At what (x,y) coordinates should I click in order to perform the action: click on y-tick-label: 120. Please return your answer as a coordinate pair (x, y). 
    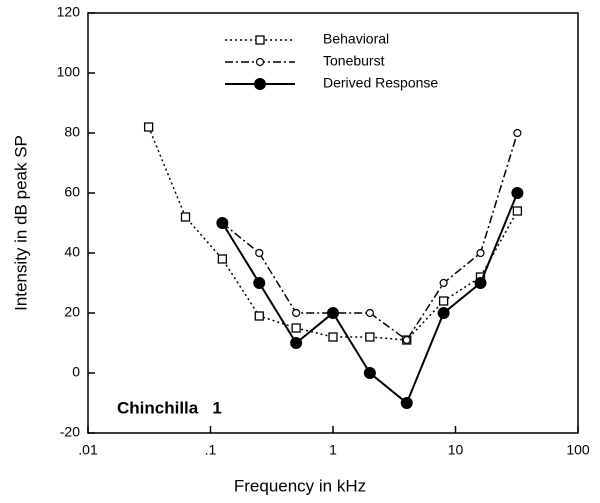
    Looking at the image, I should click on (69, 12).